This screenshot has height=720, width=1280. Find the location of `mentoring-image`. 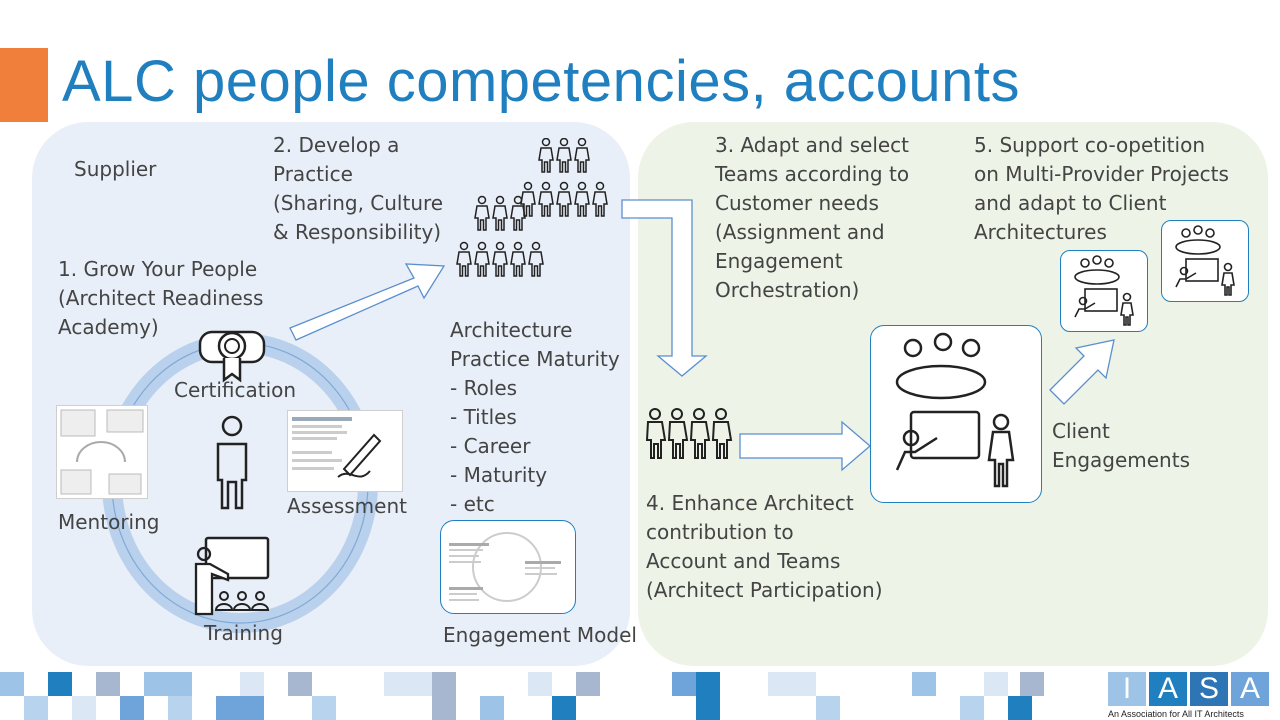

mentoring-image is located at coordinates (102, 452).